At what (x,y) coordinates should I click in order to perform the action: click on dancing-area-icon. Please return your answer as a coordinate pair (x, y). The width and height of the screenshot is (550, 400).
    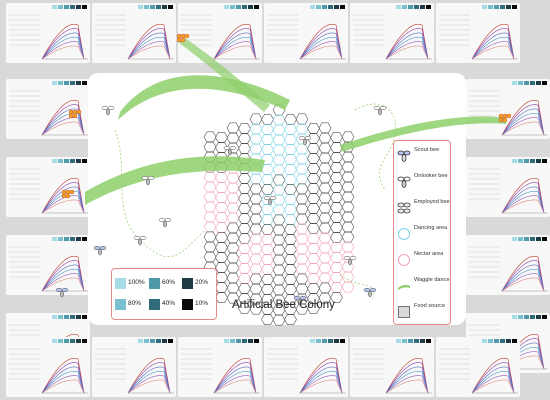
    Looking at the image, I should click on (404, 234).